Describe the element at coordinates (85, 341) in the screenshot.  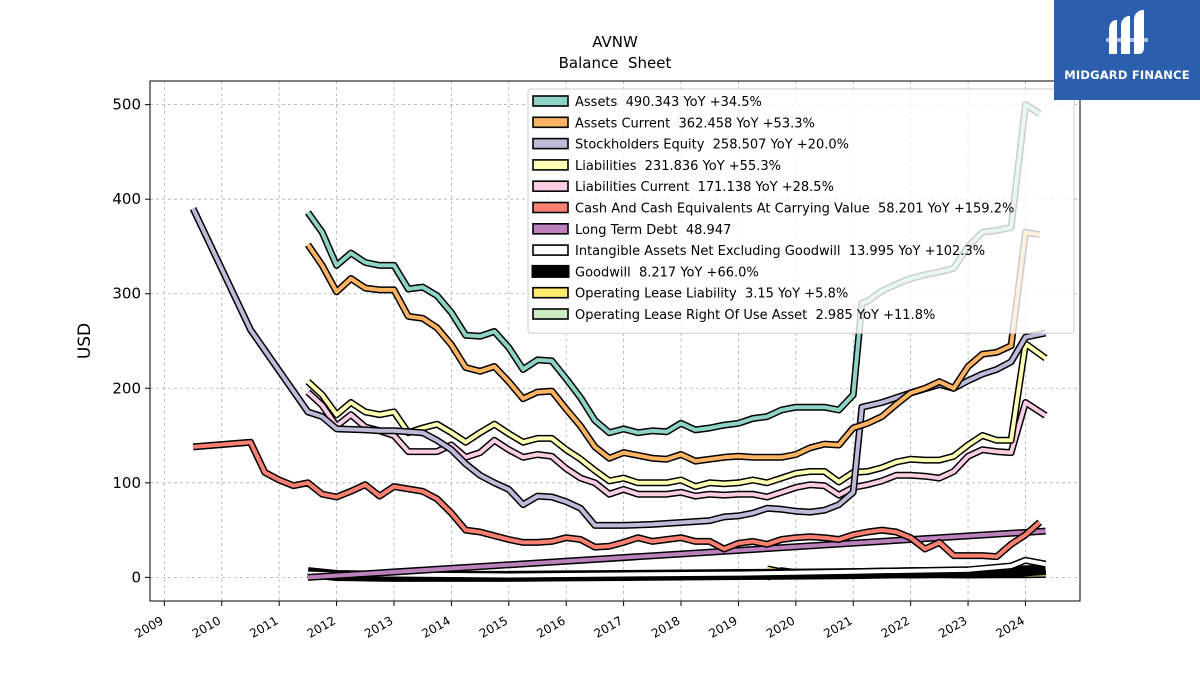
I see `y-axis-label: USD` at that location.